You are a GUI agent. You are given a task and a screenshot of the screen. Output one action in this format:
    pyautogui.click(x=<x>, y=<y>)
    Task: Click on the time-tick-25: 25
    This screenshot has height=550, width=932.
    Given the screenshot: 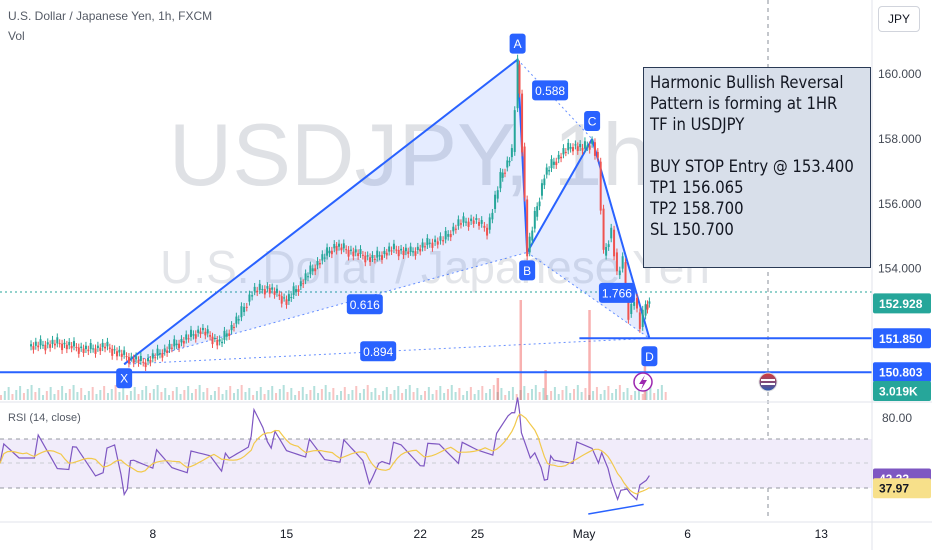 What is the action you would take?
    pyautogui.click(x=478, y=534)
    